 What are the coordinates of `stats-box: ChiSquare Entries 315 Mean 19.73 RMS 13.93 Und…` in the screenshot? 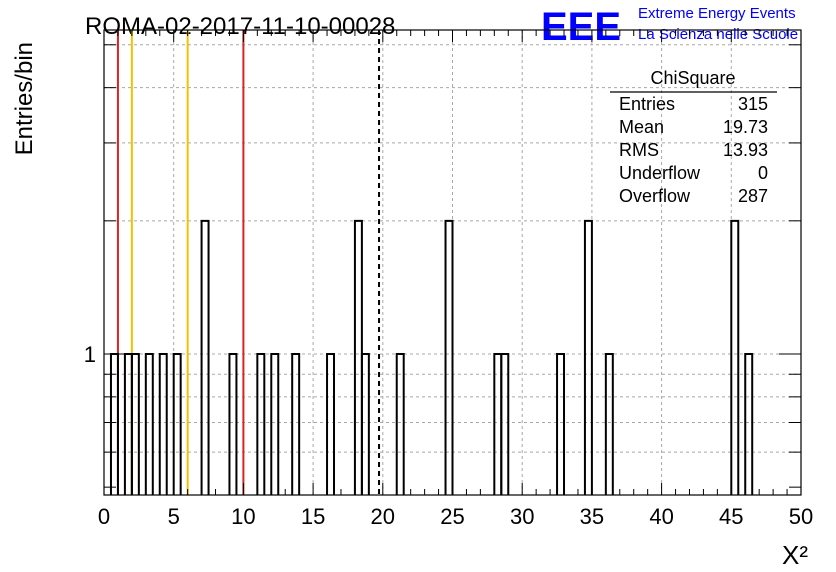 It's located at (693, 137).